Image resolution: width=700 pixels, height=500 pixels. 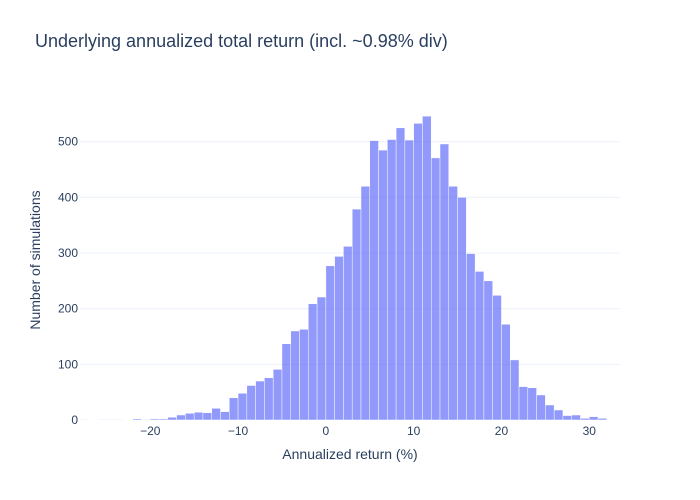 What do you see at coordinates (68, 281) in the screenshot?
I see `y-axis-ticks: 0 100 200 300 400 500` at bounding box center [68, 281].